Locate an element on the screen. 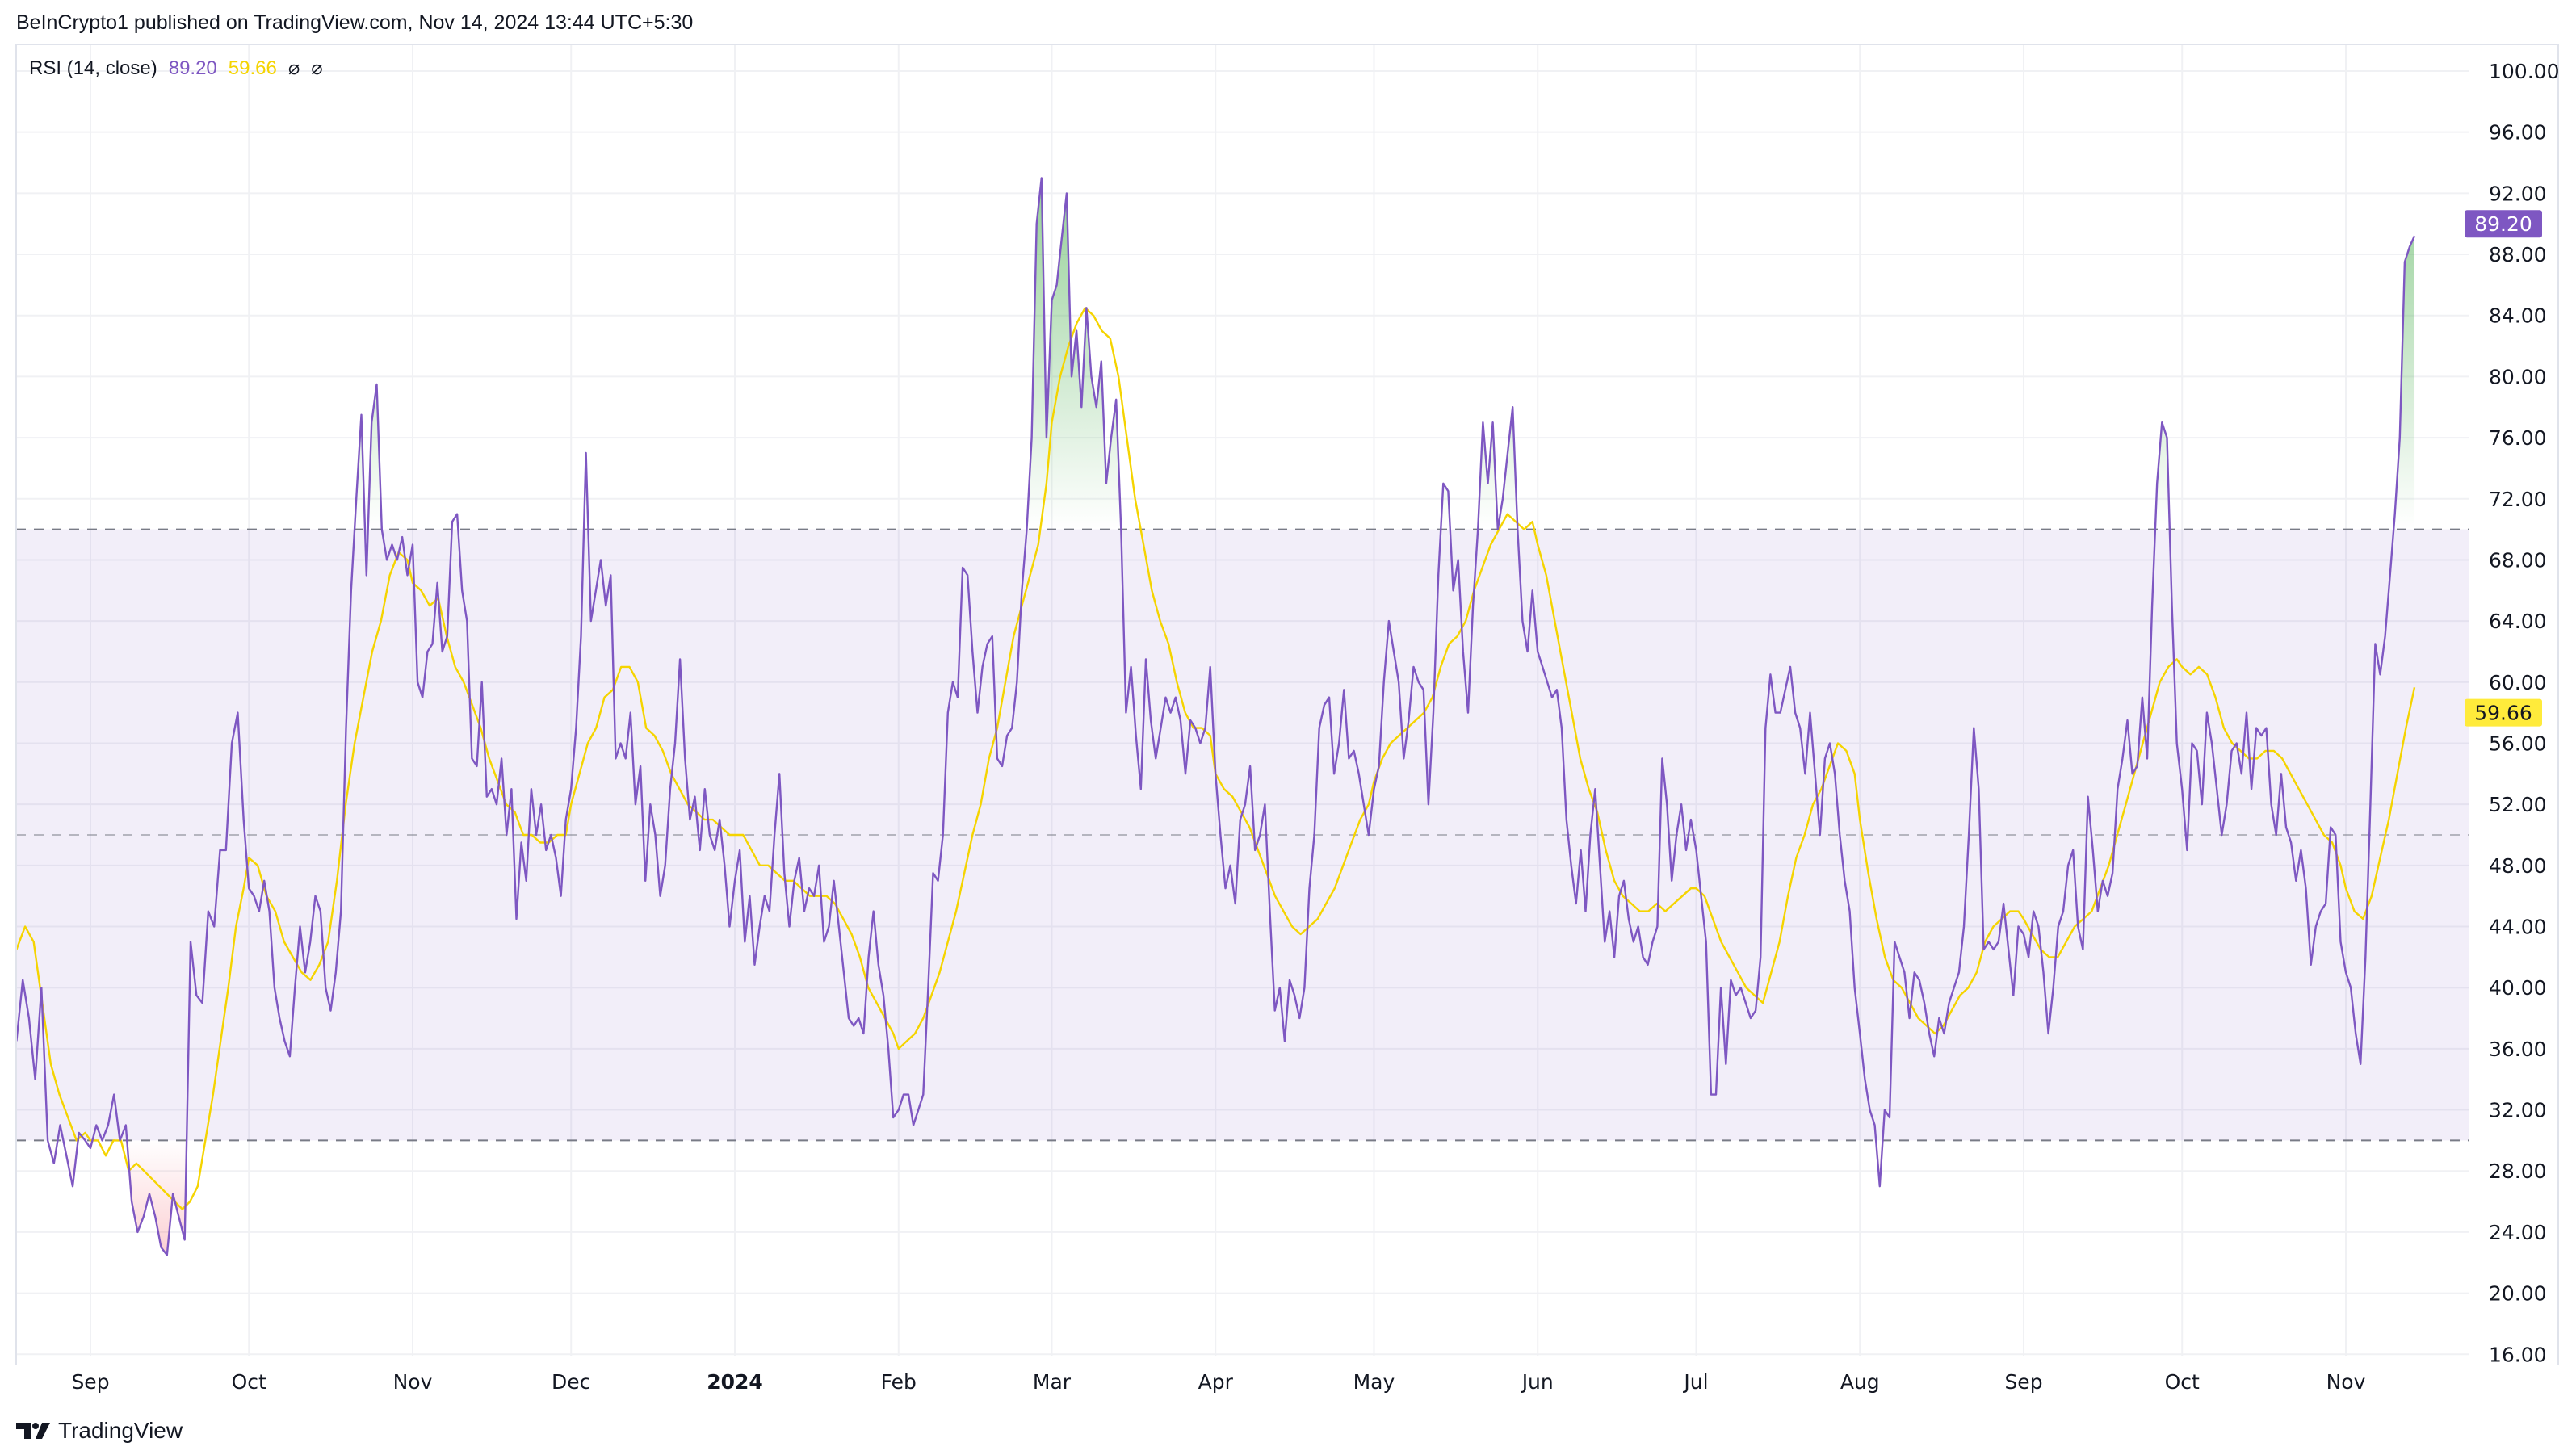 This screenshot has height=1455, width=2576. rsi-last-value-badge is located at coordinates (2503, 224).